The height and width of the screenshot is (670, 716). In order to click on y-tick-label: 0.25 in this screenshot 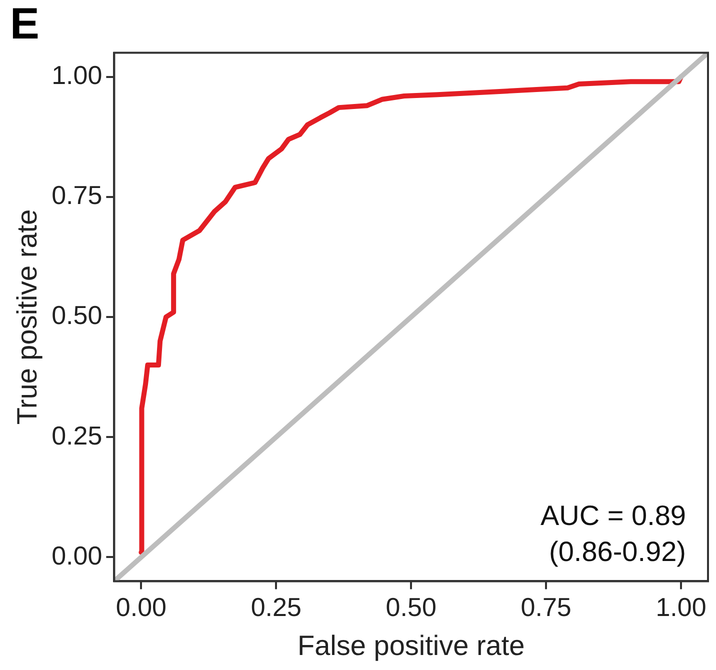, I will do `click(77, 435)`.